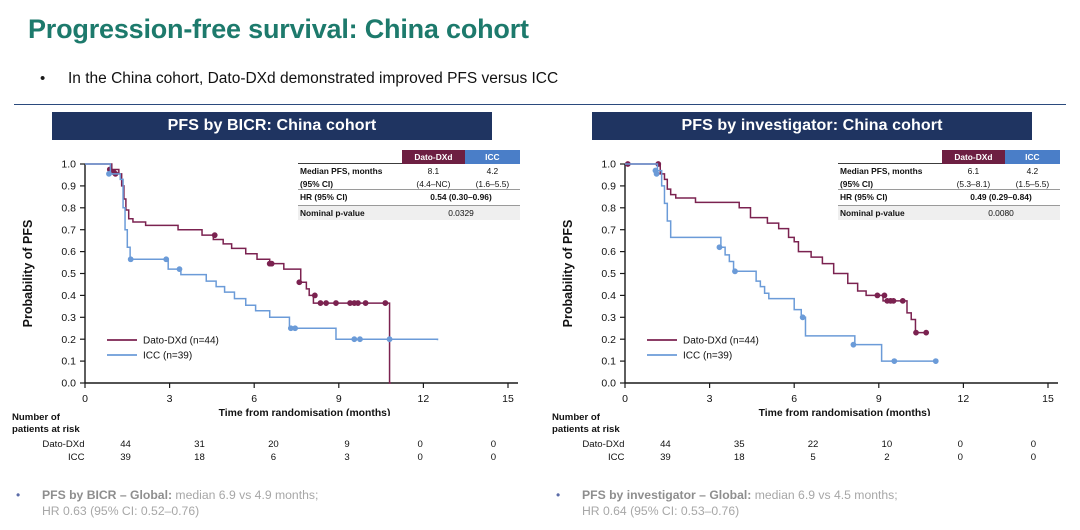  I want to click on risk-row: ICC 39 18 5 2 0 0, so click(810, 457).